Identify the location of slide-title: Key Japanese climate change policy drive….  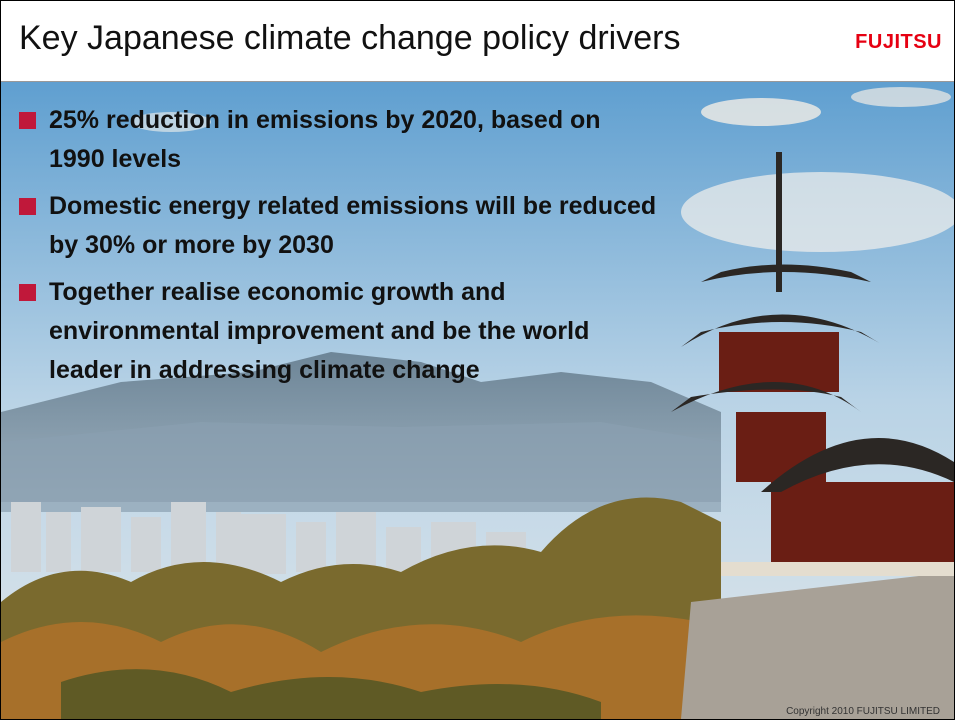
(350, 38).